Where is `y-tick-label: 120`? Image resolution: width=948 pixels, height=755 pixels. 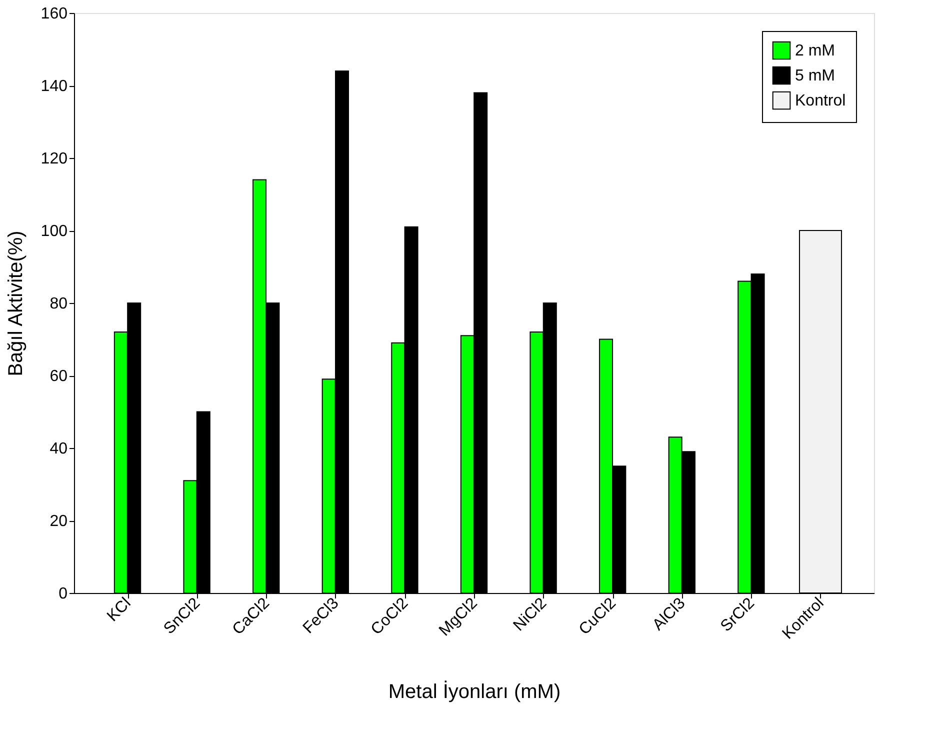
y-tick-label: 120 is located at coordinates (54, 159).